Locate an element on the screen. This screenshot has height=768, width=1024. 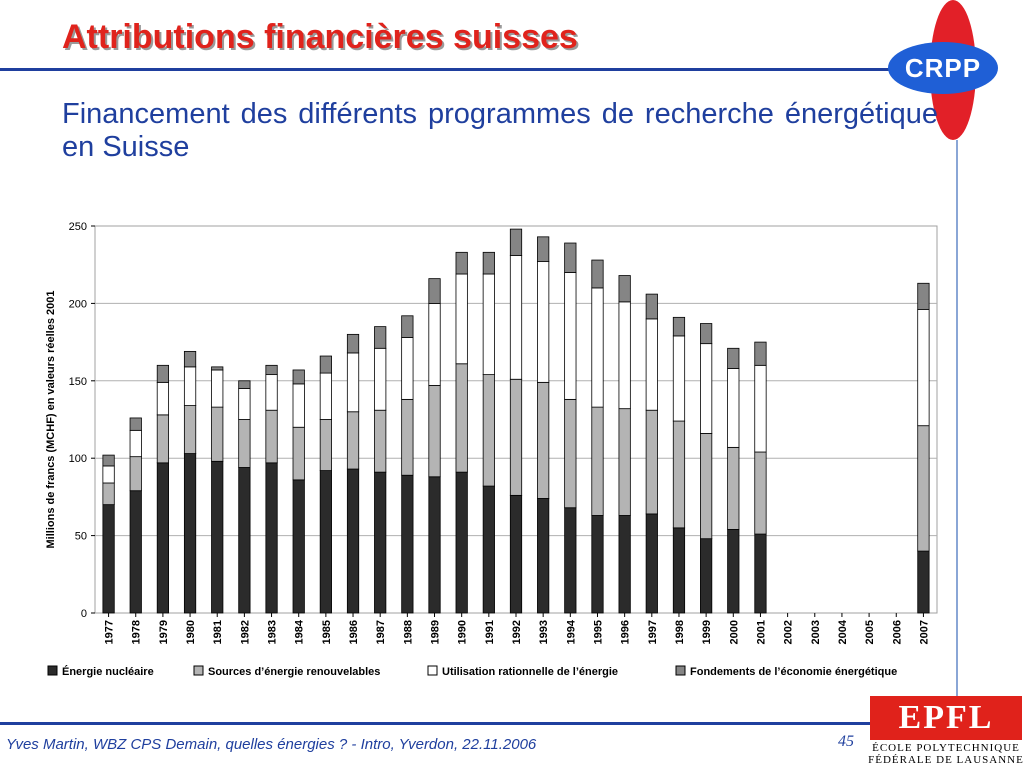
x-tick-label: 2005 is located at coordinates (870, 632).